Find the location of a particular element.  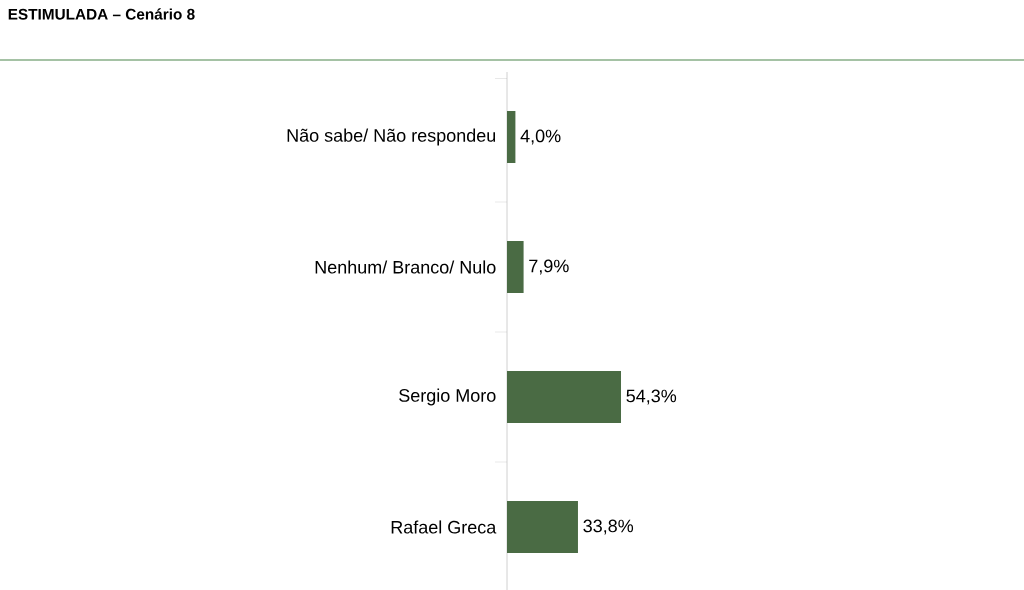

data-label: 33,8% is located at coordinates (608, 527).